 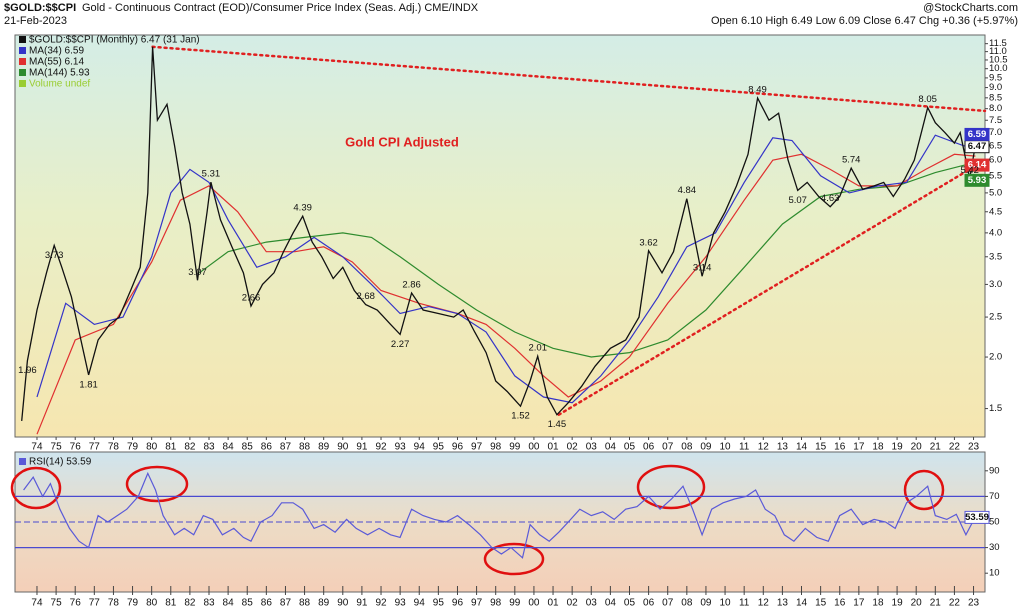 I want to click on last-value-label: 6.14, so click(x=977, y=165).